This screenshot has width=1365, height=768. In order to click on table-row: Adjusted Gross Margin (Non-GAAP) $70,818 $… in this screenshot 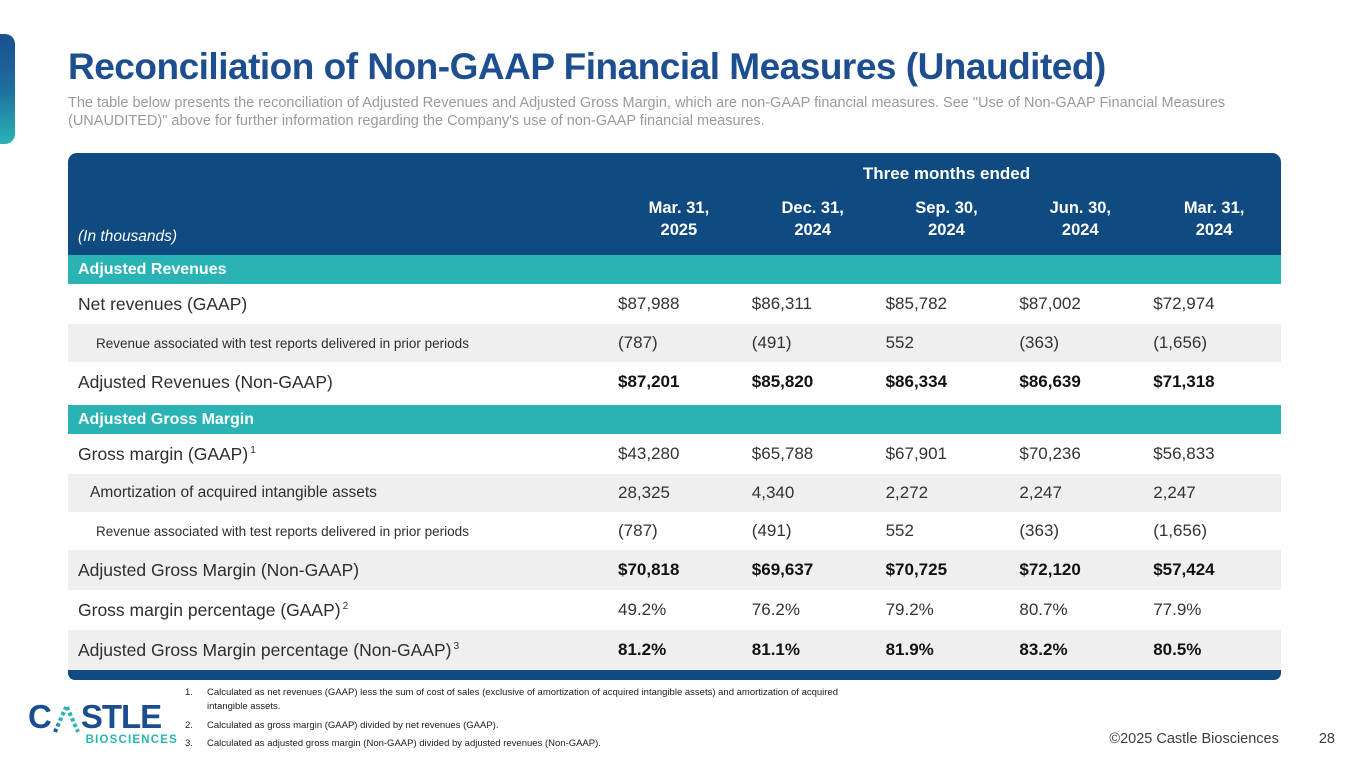, I will do `click(674, 570)`.